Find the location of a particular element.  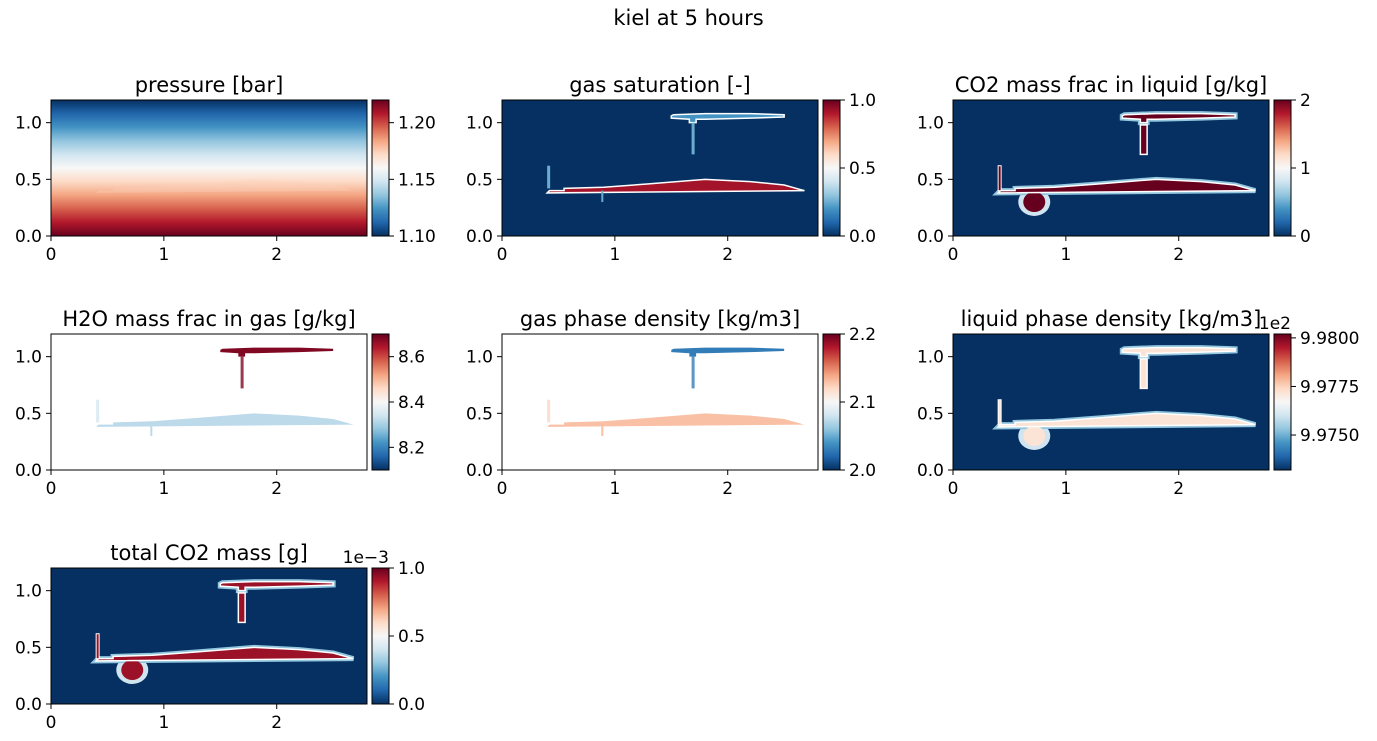

colorbar-tick-label: 2.1 is located at coordinates (862, 403).